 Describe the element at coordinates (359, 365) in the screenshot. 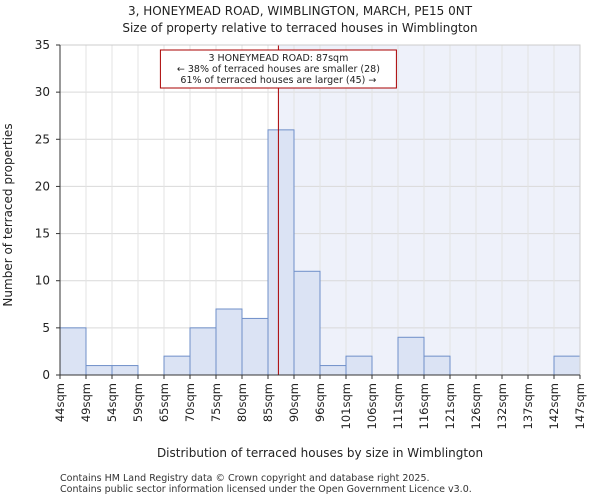

I see `bar-101sqm` at that location.